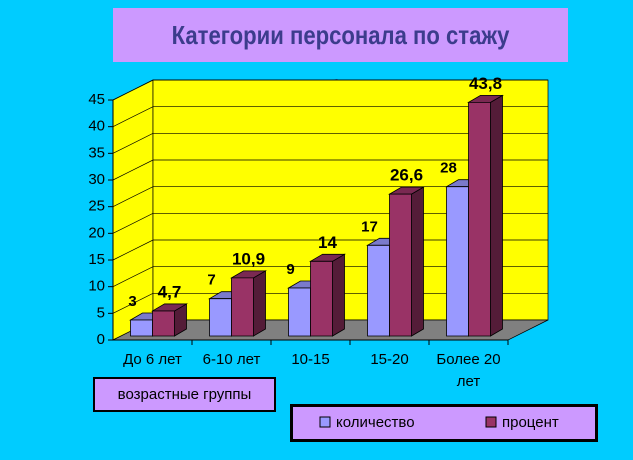  I want to click on data-label: 43,8, so click(485, 83).